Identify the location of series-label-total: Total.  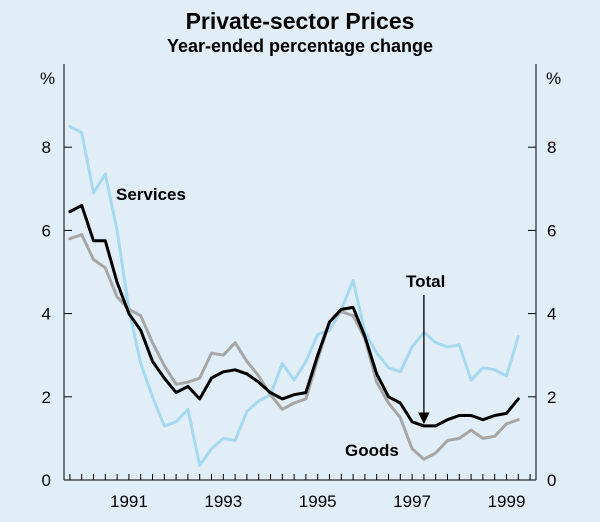
(425, 281).